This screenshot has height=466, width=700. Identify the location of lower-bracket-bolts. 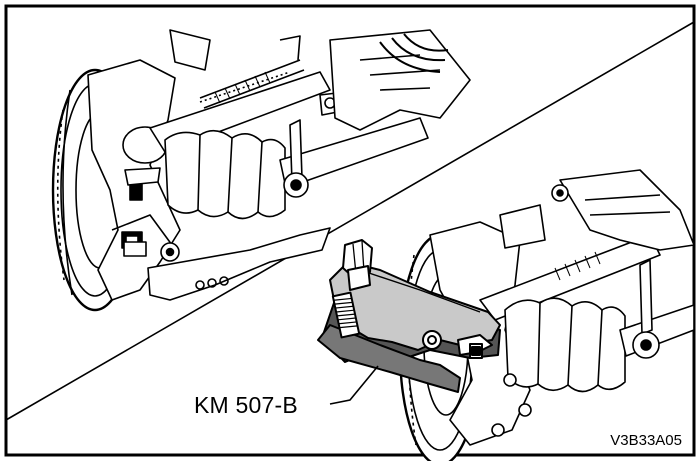
(511, 405).